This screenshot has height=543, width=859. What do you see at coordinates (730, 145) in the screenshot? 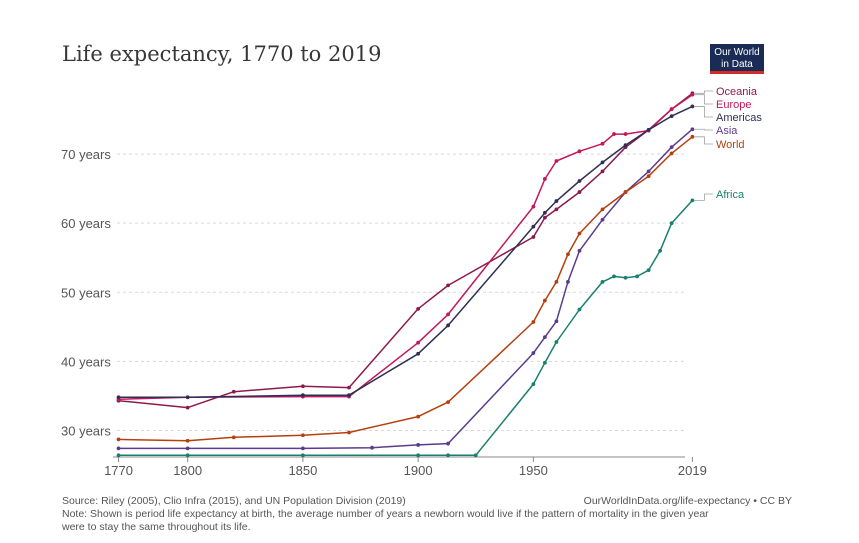
I see `legend-world: World` at bounding box center [730, 145].